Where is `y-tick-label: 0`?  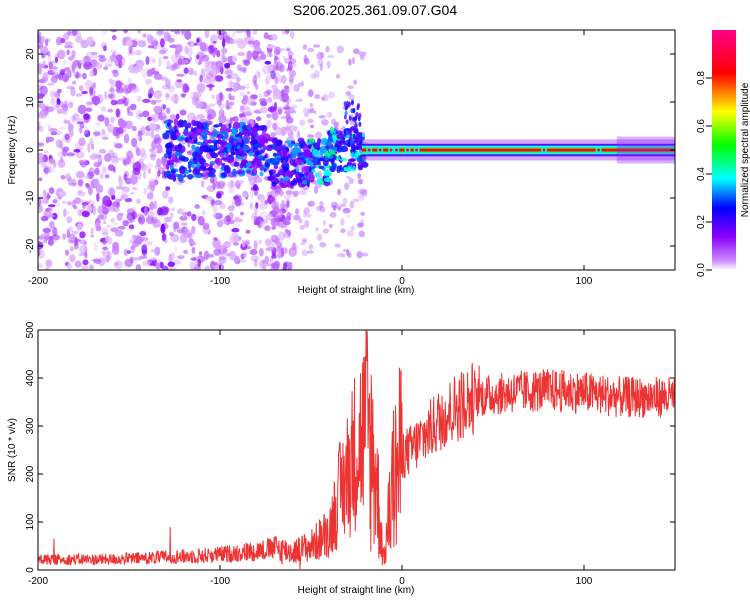
y-tick-label: 0 is located at coordinates (30, 570).